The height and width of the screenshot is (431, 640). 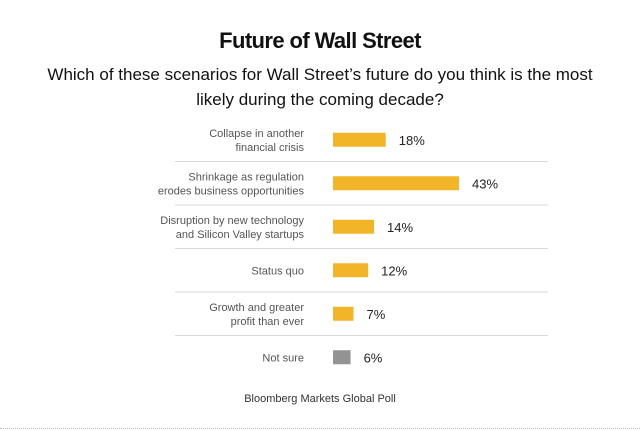 I want to click on category-label-collapse-in-another-financial-crisis: Collapse in another, so click(x=256, y=134).